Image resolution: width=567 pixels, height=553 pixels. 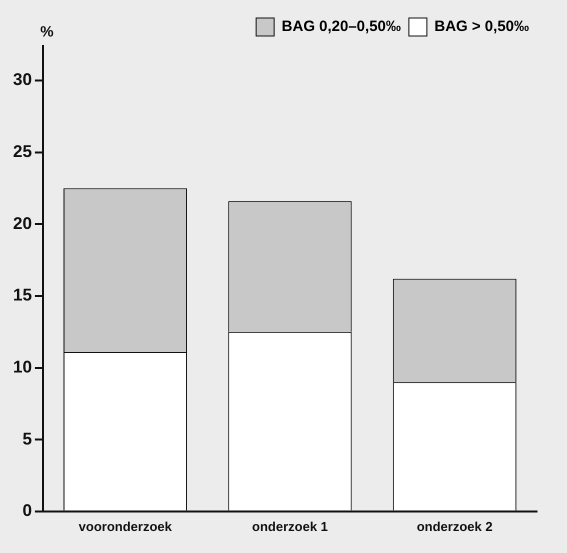 I want to click on y-axis-title: %, so click(x=47, y=32).